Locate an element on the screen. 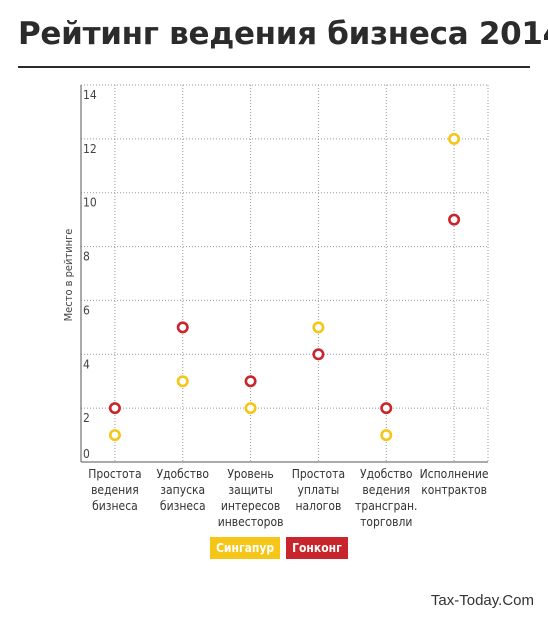 Image resolution: width=548 pixels, height=621 pixels. y-tick-label: 12 is located at coordinates (90, 149).